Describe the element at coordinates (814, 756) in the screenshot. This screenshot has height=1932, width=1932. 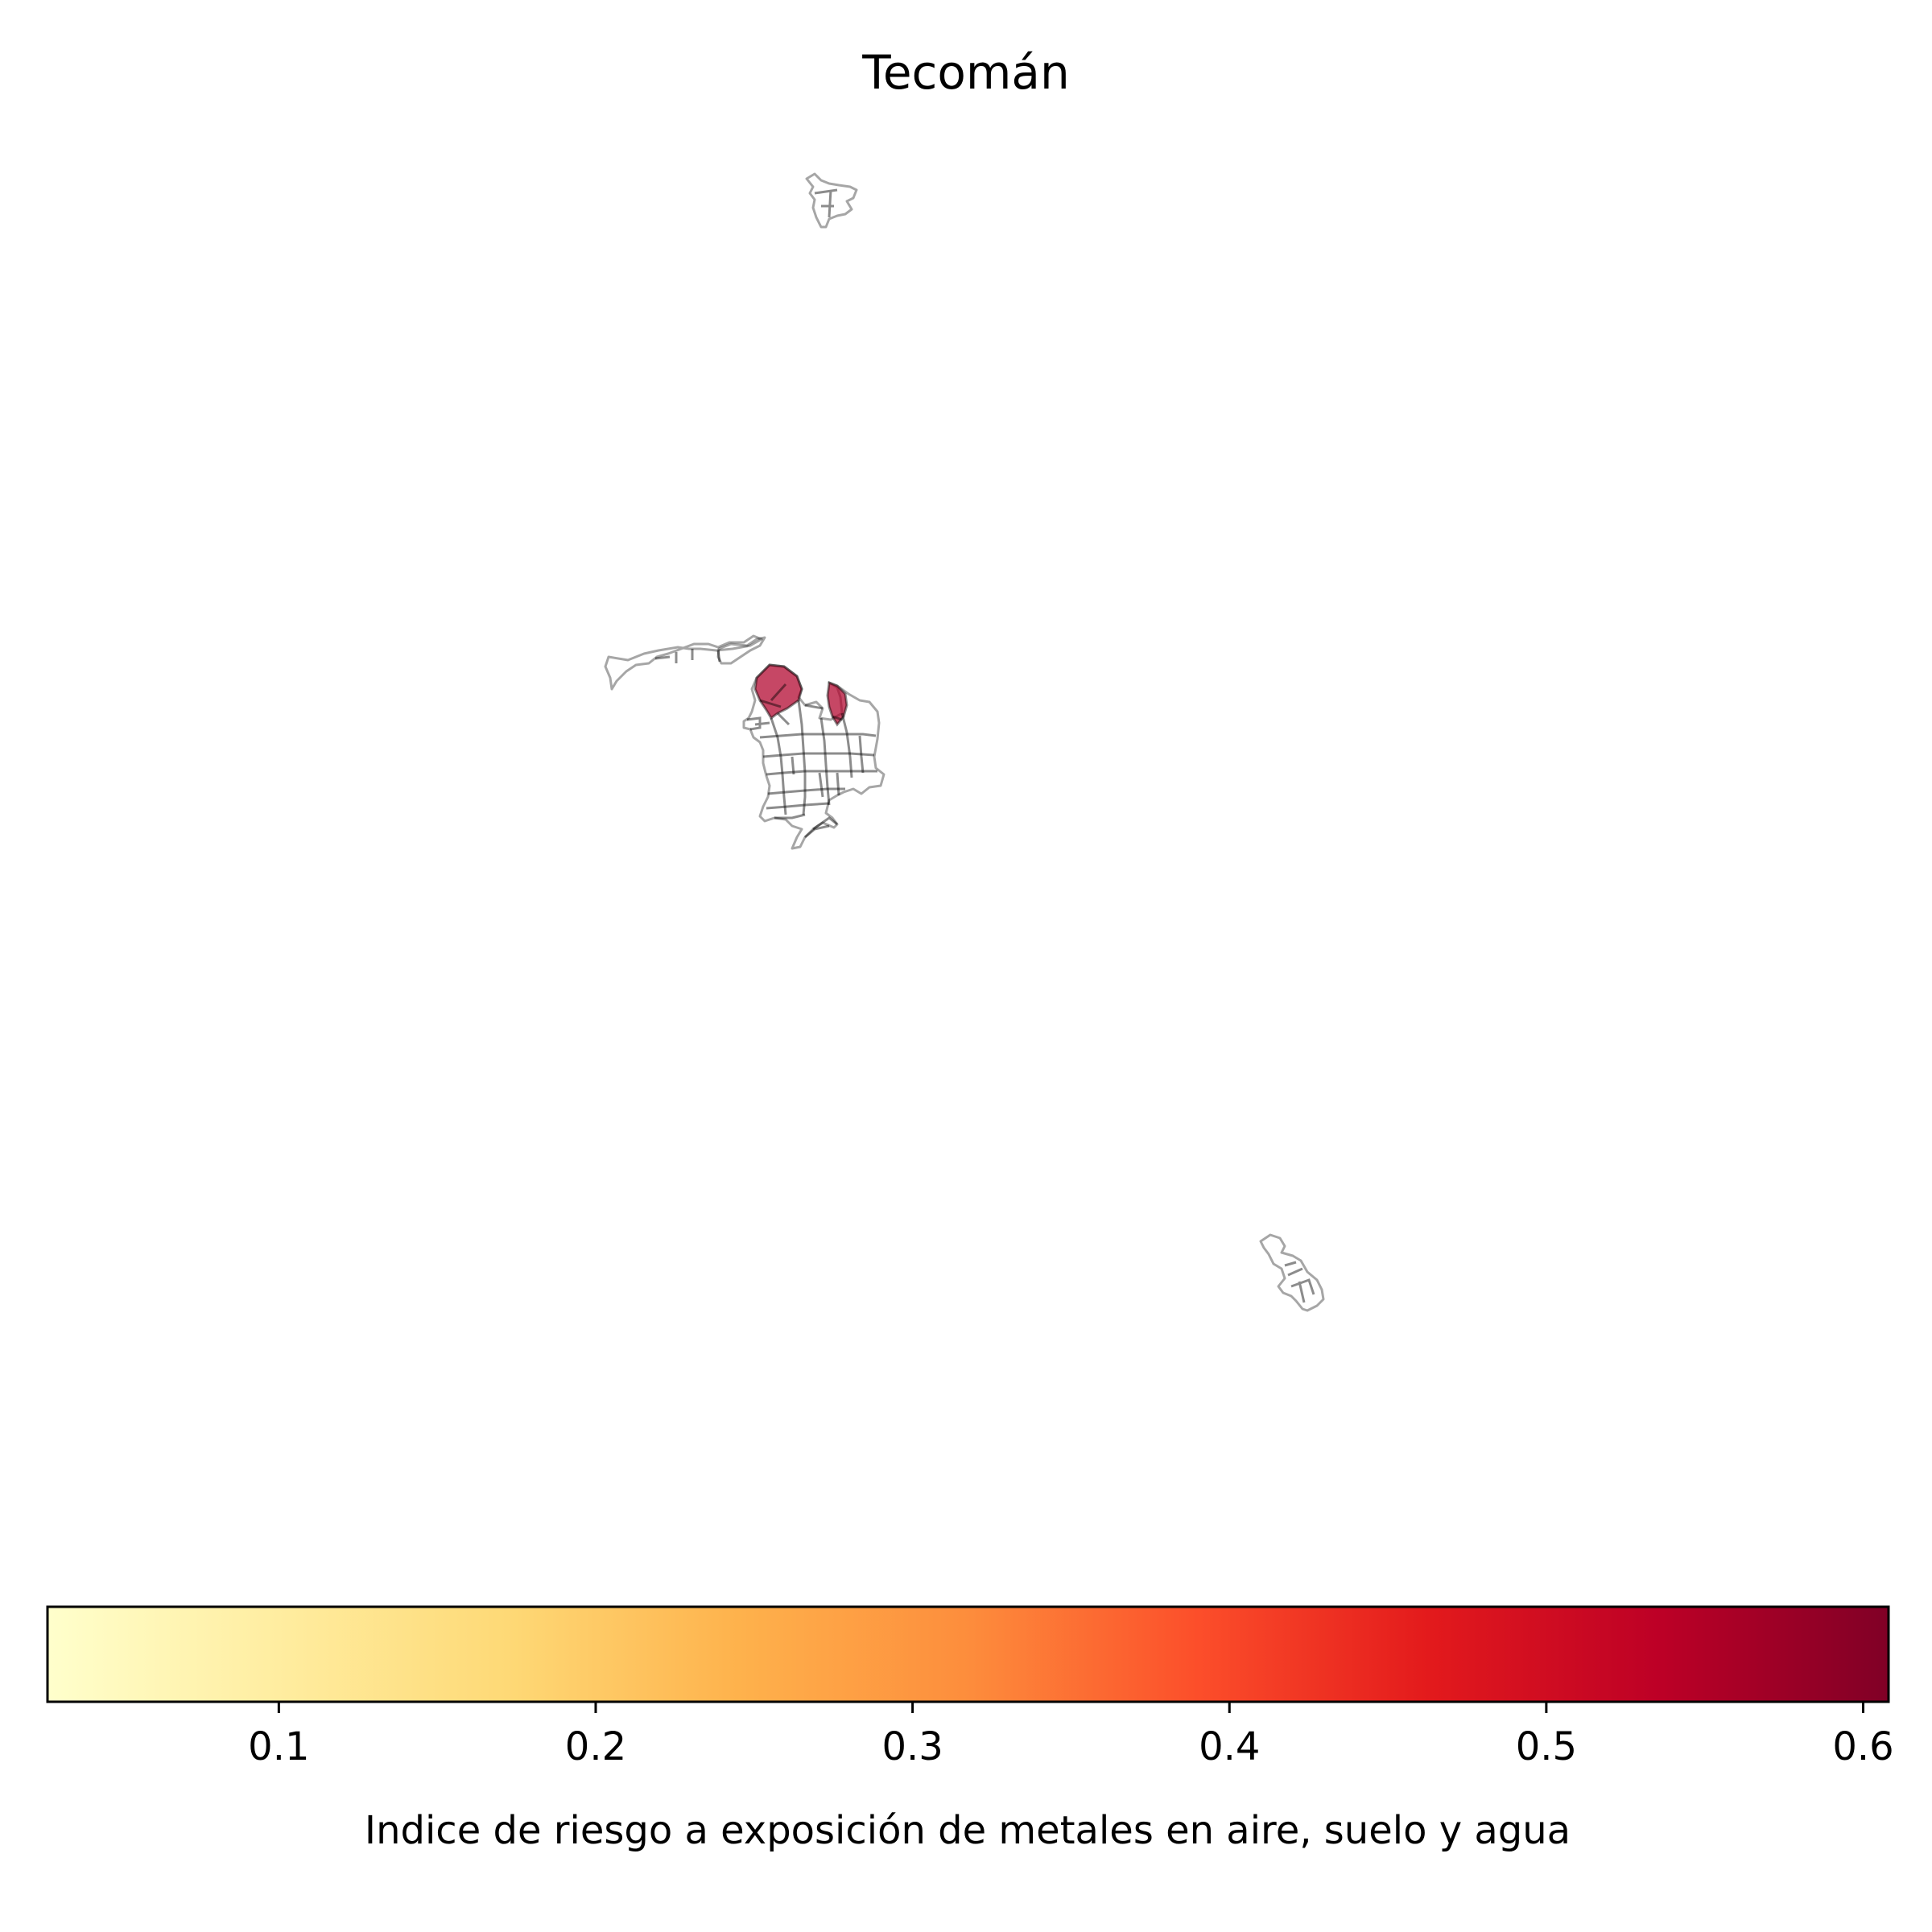
I see `central-city` at that location.